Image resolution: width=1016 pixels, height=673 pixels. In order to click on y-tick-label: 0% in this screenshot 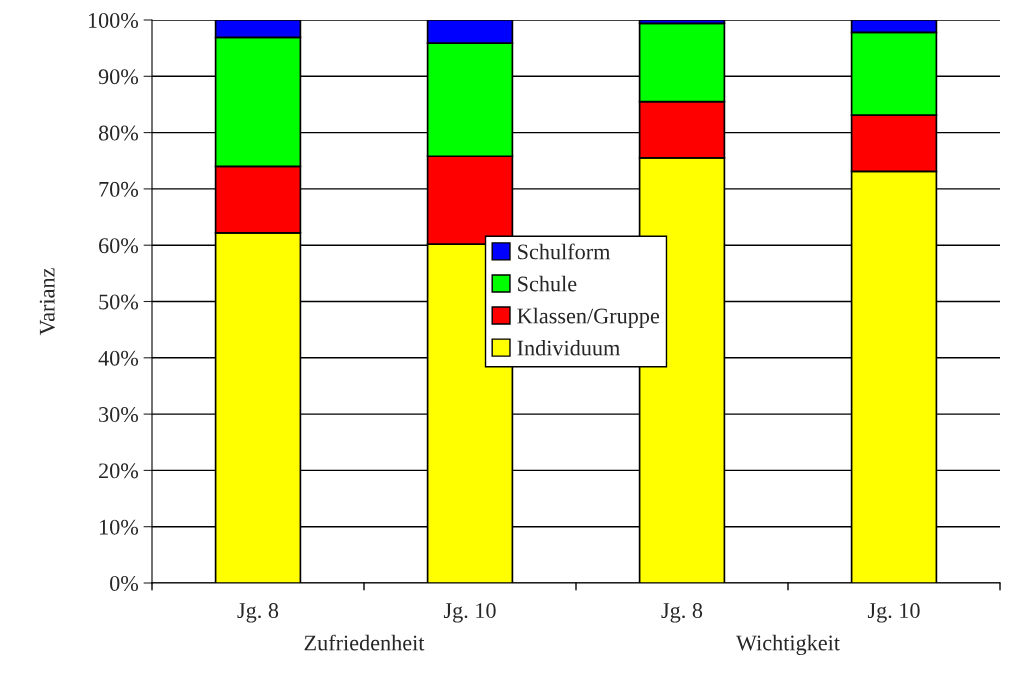, I will do `click(124, 583)`.